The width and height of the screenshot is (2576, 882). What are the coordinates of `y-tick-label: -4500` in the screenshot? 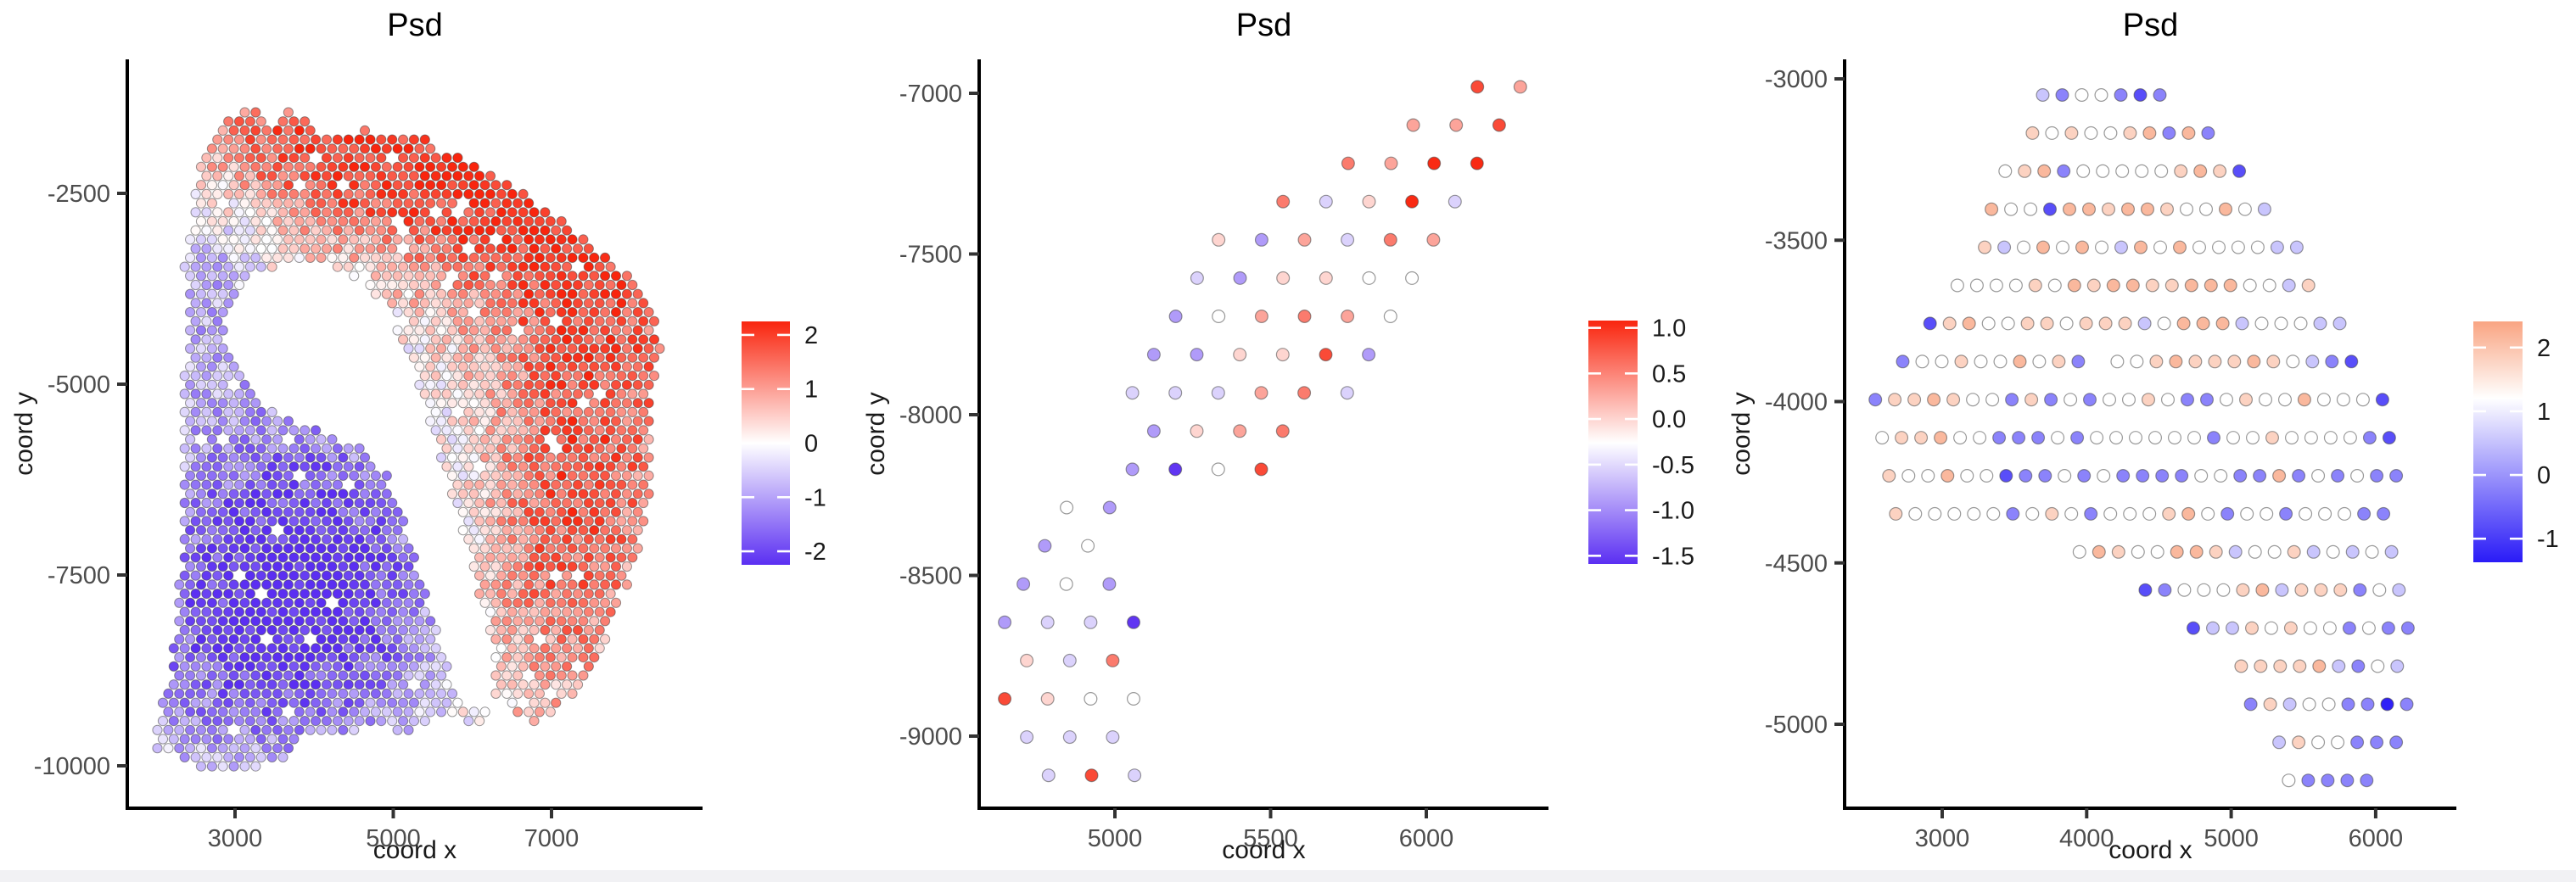 It's located at (1797, 564).